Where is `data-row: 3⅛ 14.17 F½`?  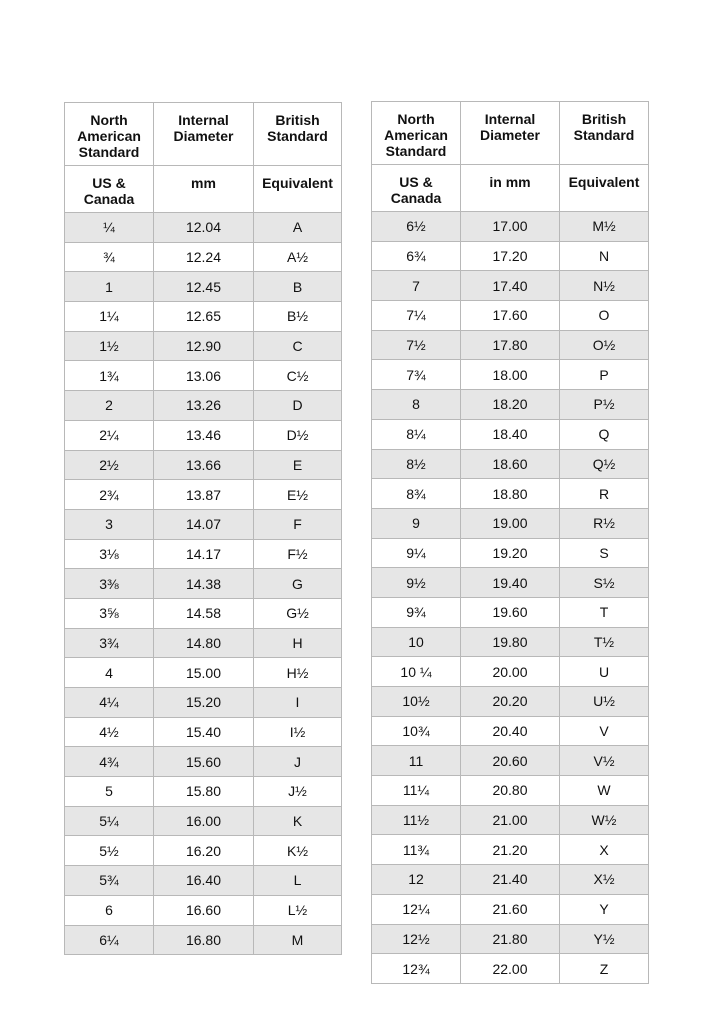
data-row: 3⅛ 14.17 F½ is located at coordinates (203, 554).